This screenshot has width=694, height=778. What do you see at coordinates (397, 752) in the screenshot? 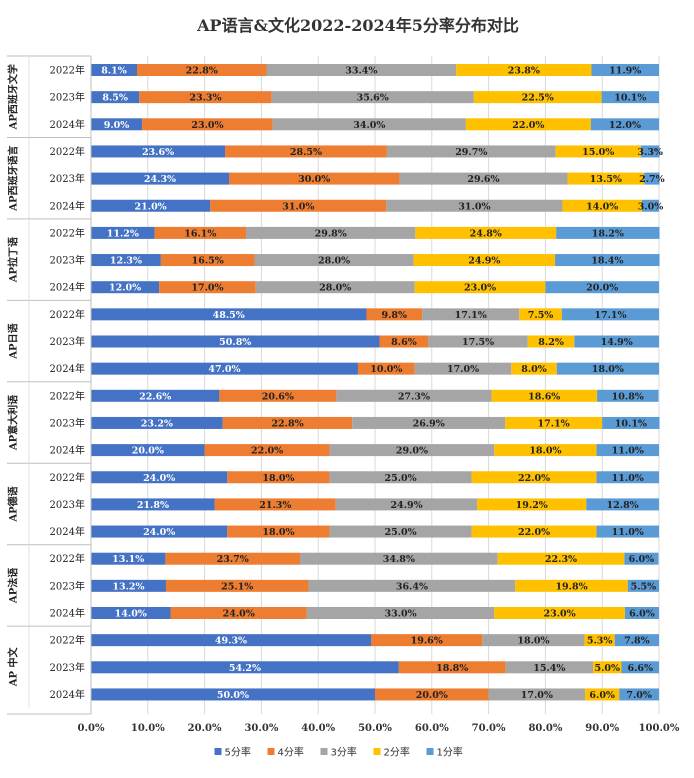
I see `legend-label: 2分率` at bounding box center [397, 752].